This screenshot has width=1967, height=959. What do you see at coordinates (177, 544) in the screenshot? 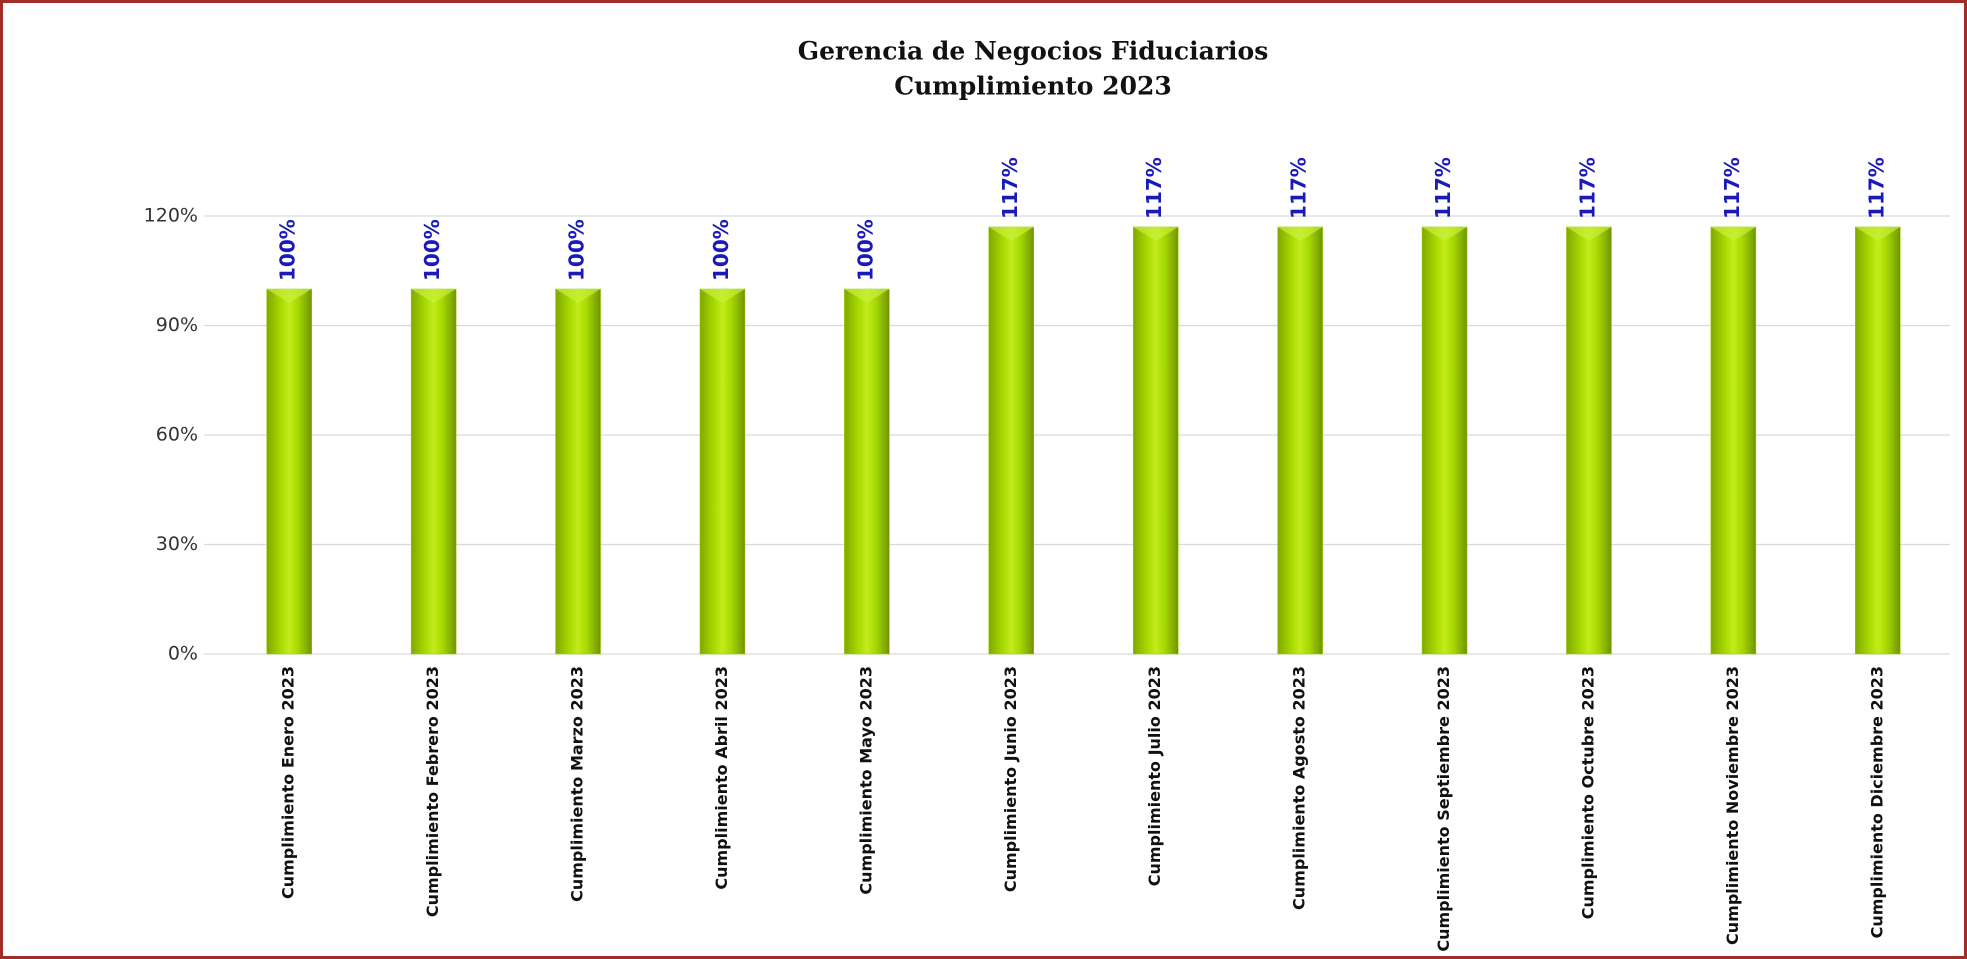
I see `y-tick-label: 30%` at bounding box center [177, 544].